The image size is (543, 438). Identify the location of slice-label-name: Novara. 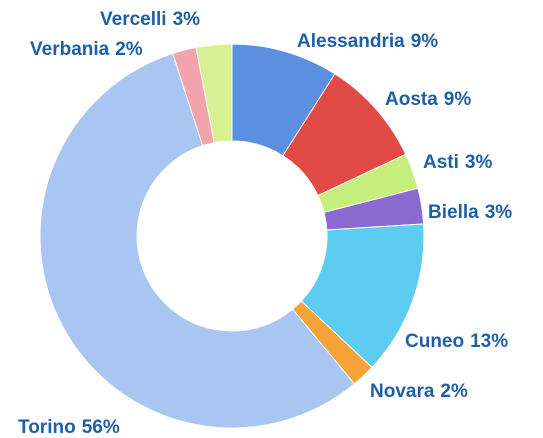
(402, 391).